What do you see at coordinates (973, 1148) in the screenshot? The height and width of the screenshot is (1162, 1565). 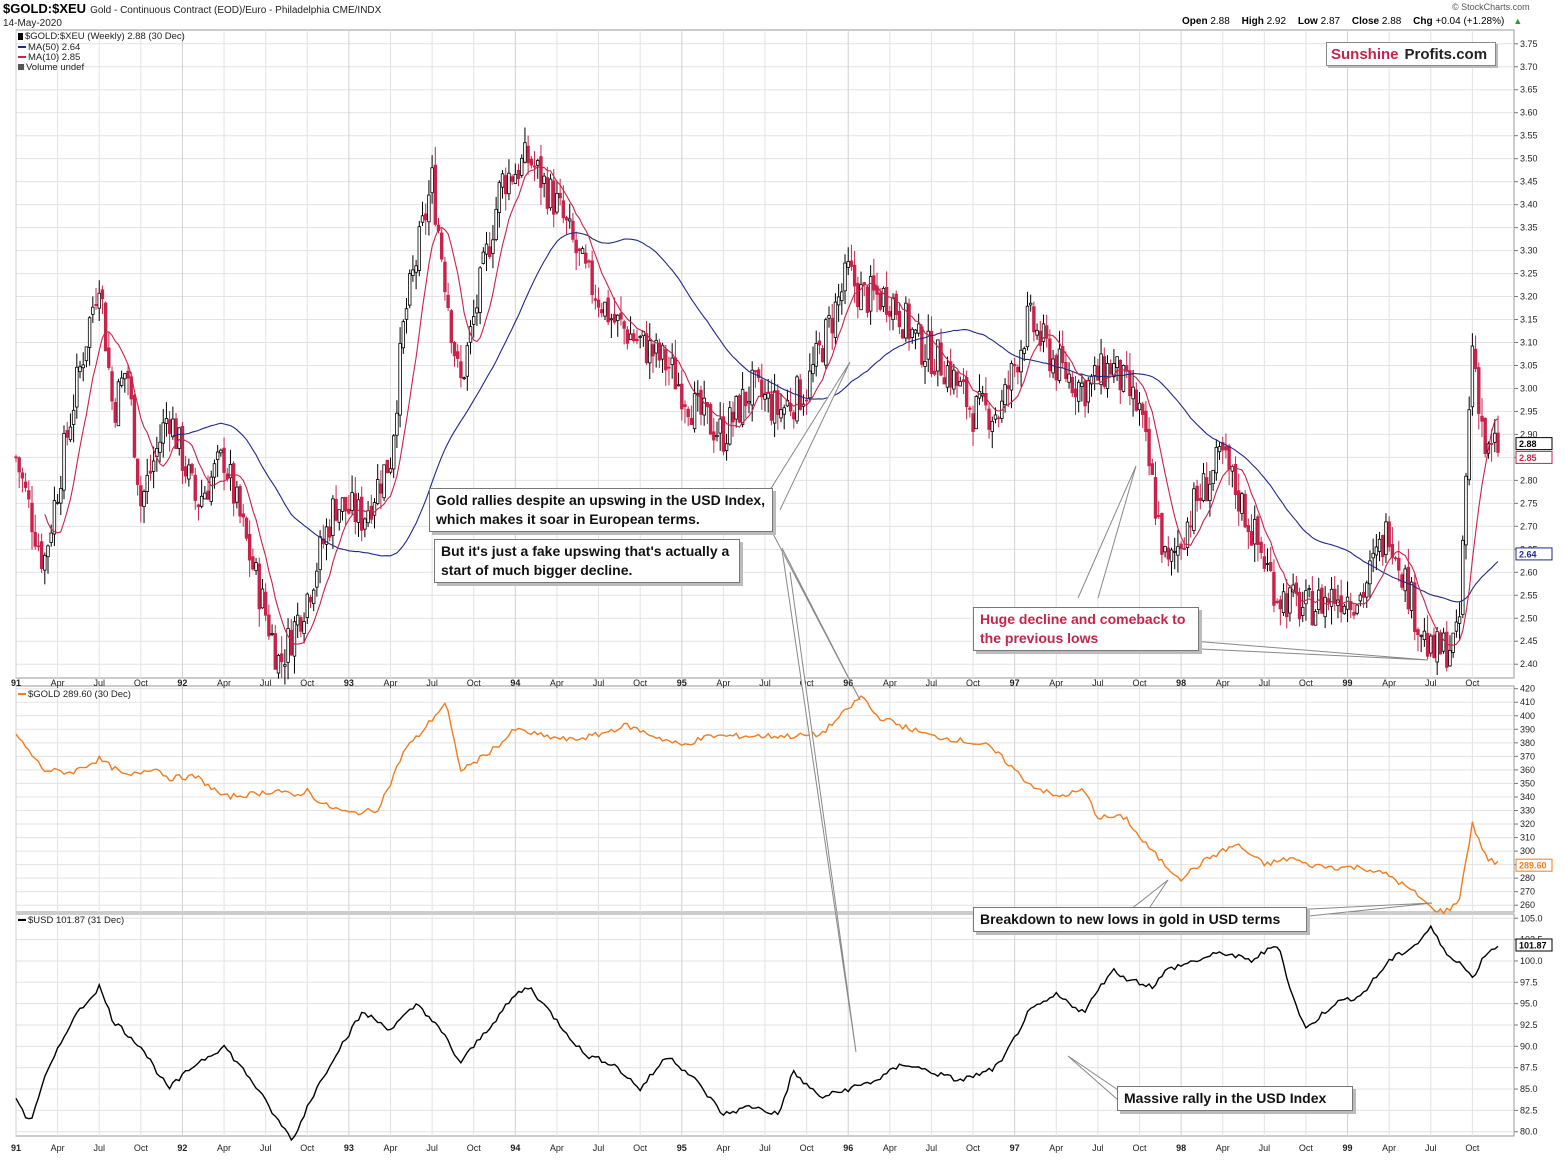 I see `xtick-label-bottom-23: Oct` at bounding box center [973, 1148].